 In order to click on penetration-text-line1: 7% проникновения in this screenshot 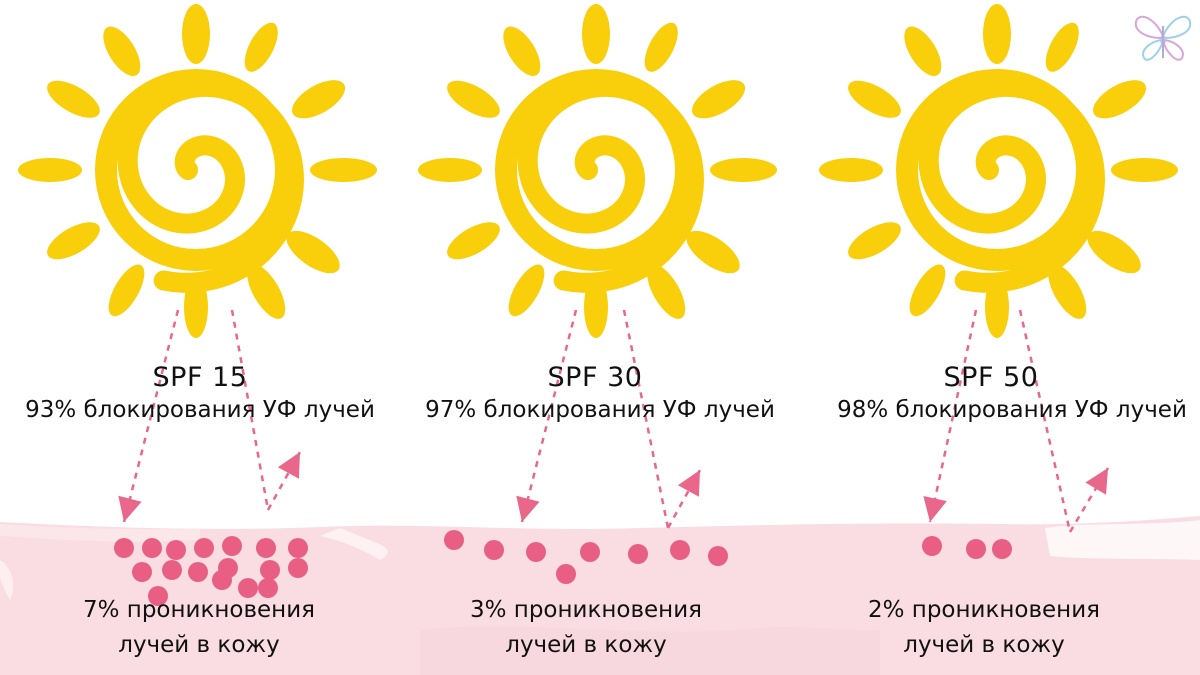, I will do `click(199, 610)`.